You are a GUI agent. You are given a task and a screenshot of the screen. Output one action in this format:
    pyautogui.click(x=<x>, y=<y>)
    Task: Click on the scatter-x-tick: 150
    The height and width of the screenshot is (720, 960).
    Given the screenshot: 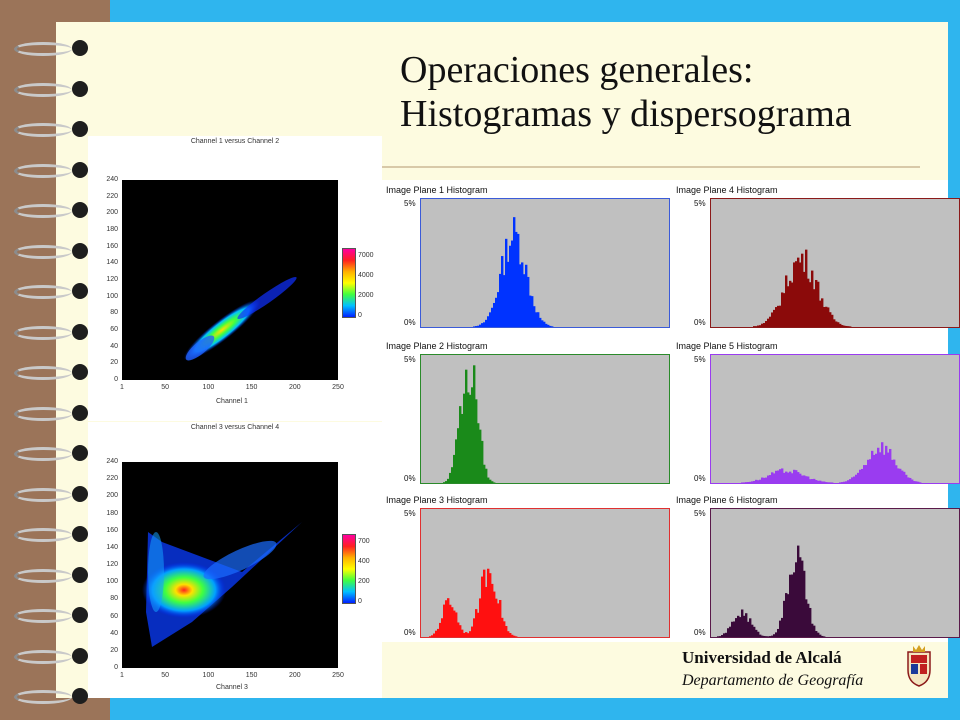 What is the action you would take?
    pyautogui.click(x=251, y=387)
    